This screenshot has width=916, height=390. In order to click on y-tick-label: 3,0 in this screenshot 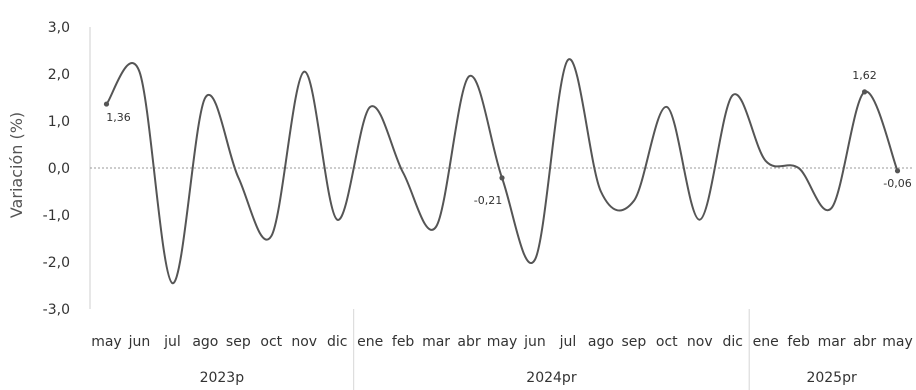, I will do `click(59, 28)`.